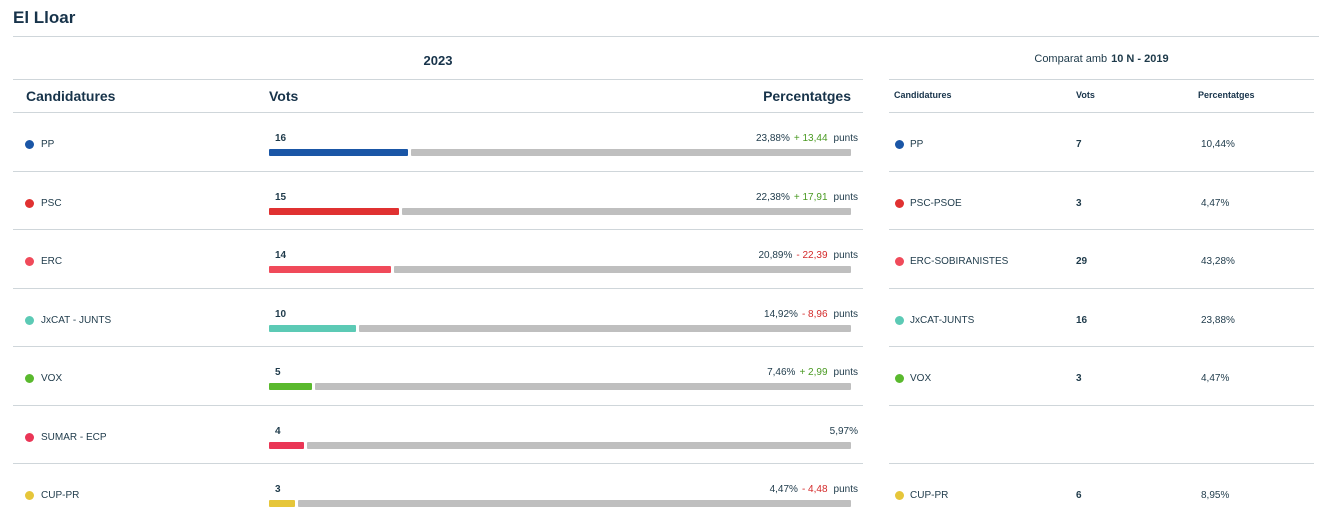  Describe the element at coordinates (281, 255) in the screenshot. I see `vote-count: 14` at that location.